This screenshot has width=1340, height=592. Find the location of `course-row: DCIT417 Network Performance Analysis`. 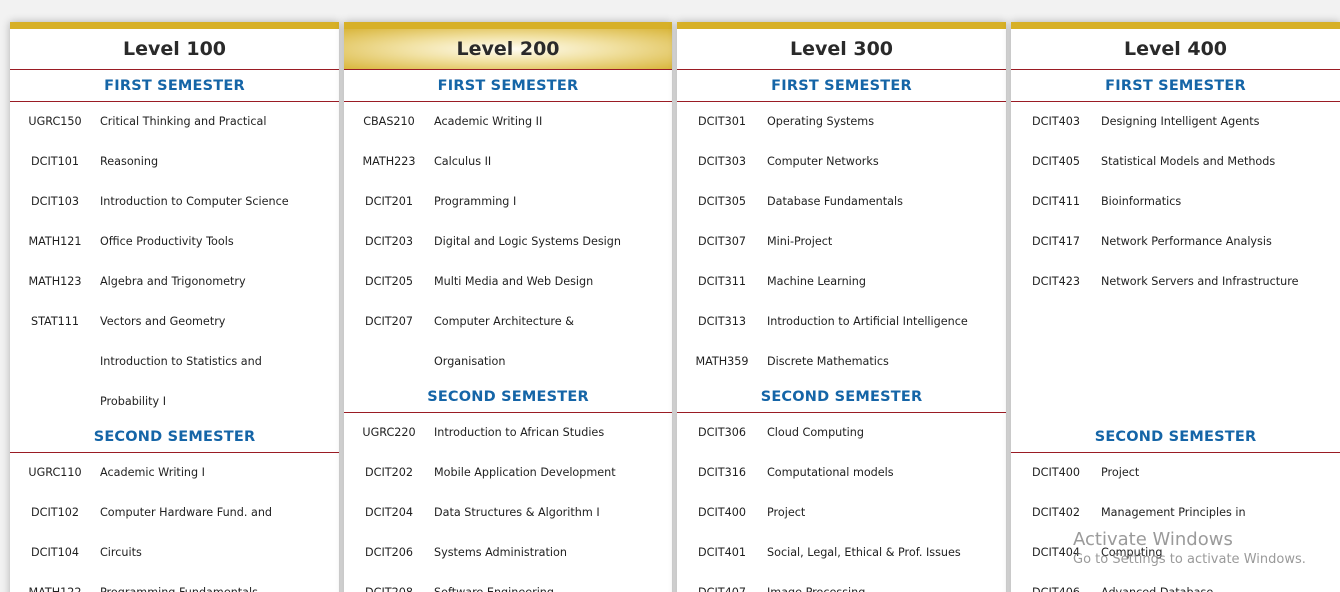

course-row: DCIT417 Network Performance Analysis is located at coordinates (1175, 245).